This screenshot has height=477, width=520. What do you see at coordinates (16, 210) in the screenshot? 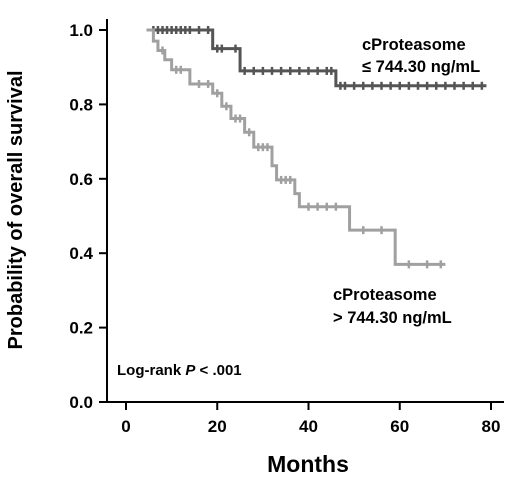
I see `y-axis-title: Probability of overall survival` at bounding box center [16, 210].